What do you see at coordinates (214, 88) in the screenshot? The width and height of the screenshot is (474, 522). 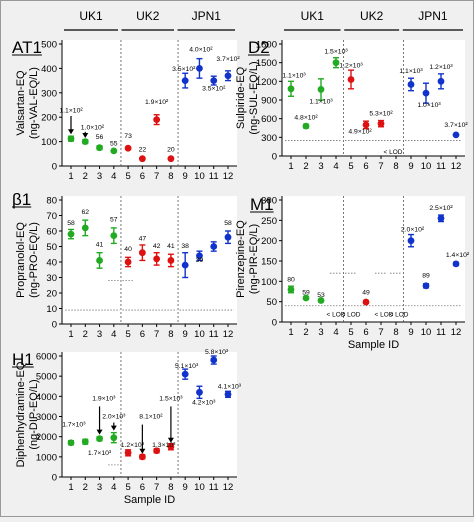 I see `data-label: 3.5×10²` at bounding box center [214, 88].